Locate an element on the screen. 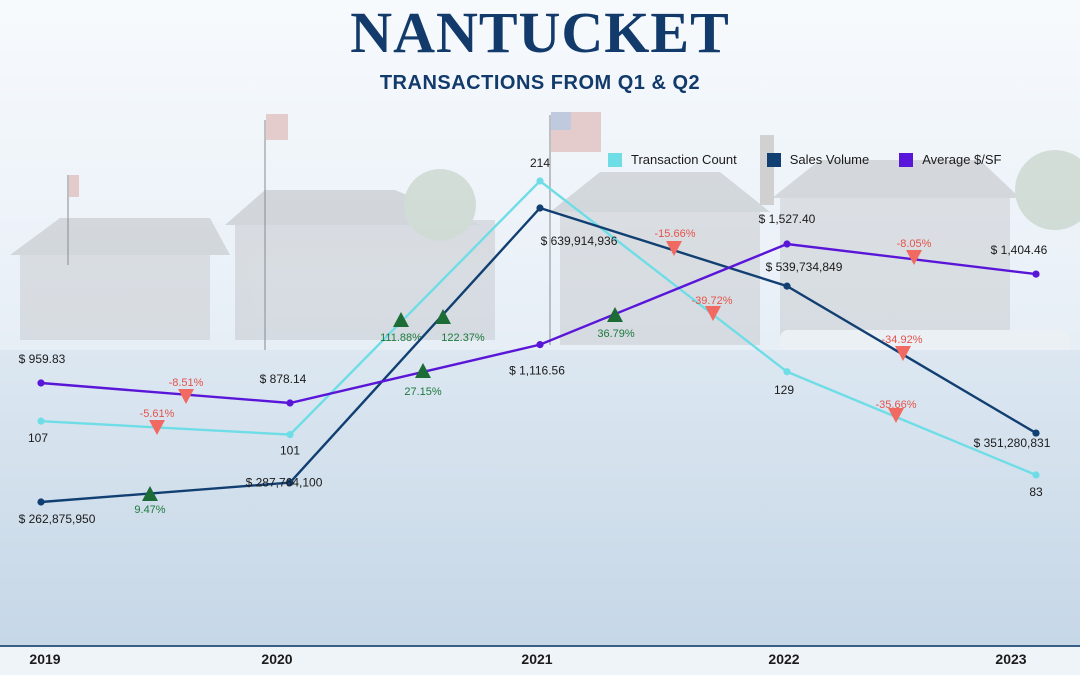 The width and height of the screenshot is (1080, 675). data-label: $ 287,764,100 is located at coordinates (284, 483).